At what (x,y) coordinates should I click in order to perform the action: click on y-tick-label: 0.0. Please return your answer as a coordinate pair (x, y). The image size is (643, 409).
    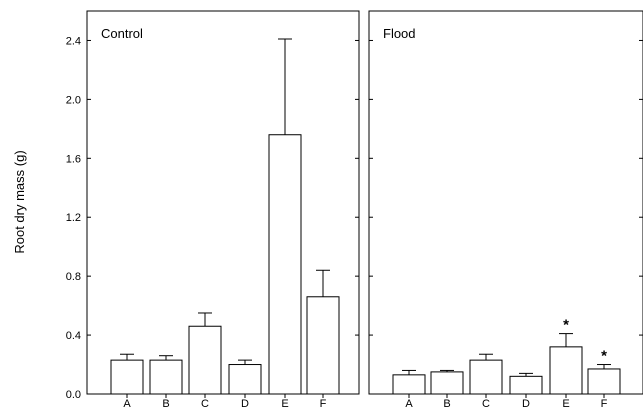
    Looking at the image, I should click on (73, 395).